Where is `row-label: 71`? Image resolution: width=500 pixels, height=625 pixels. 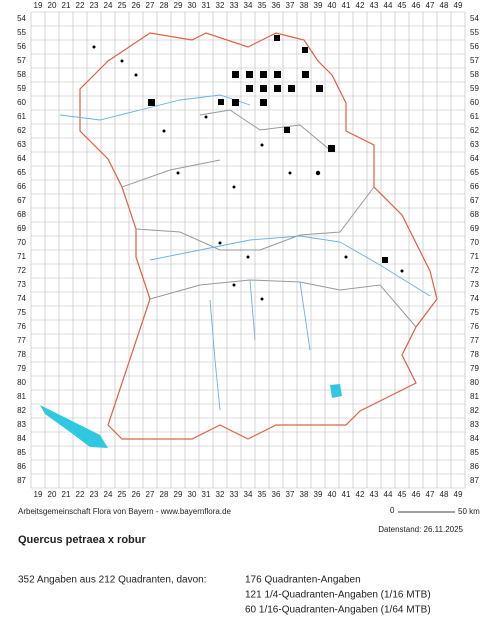 row-label: 71 is located at coordinates (21, 256).